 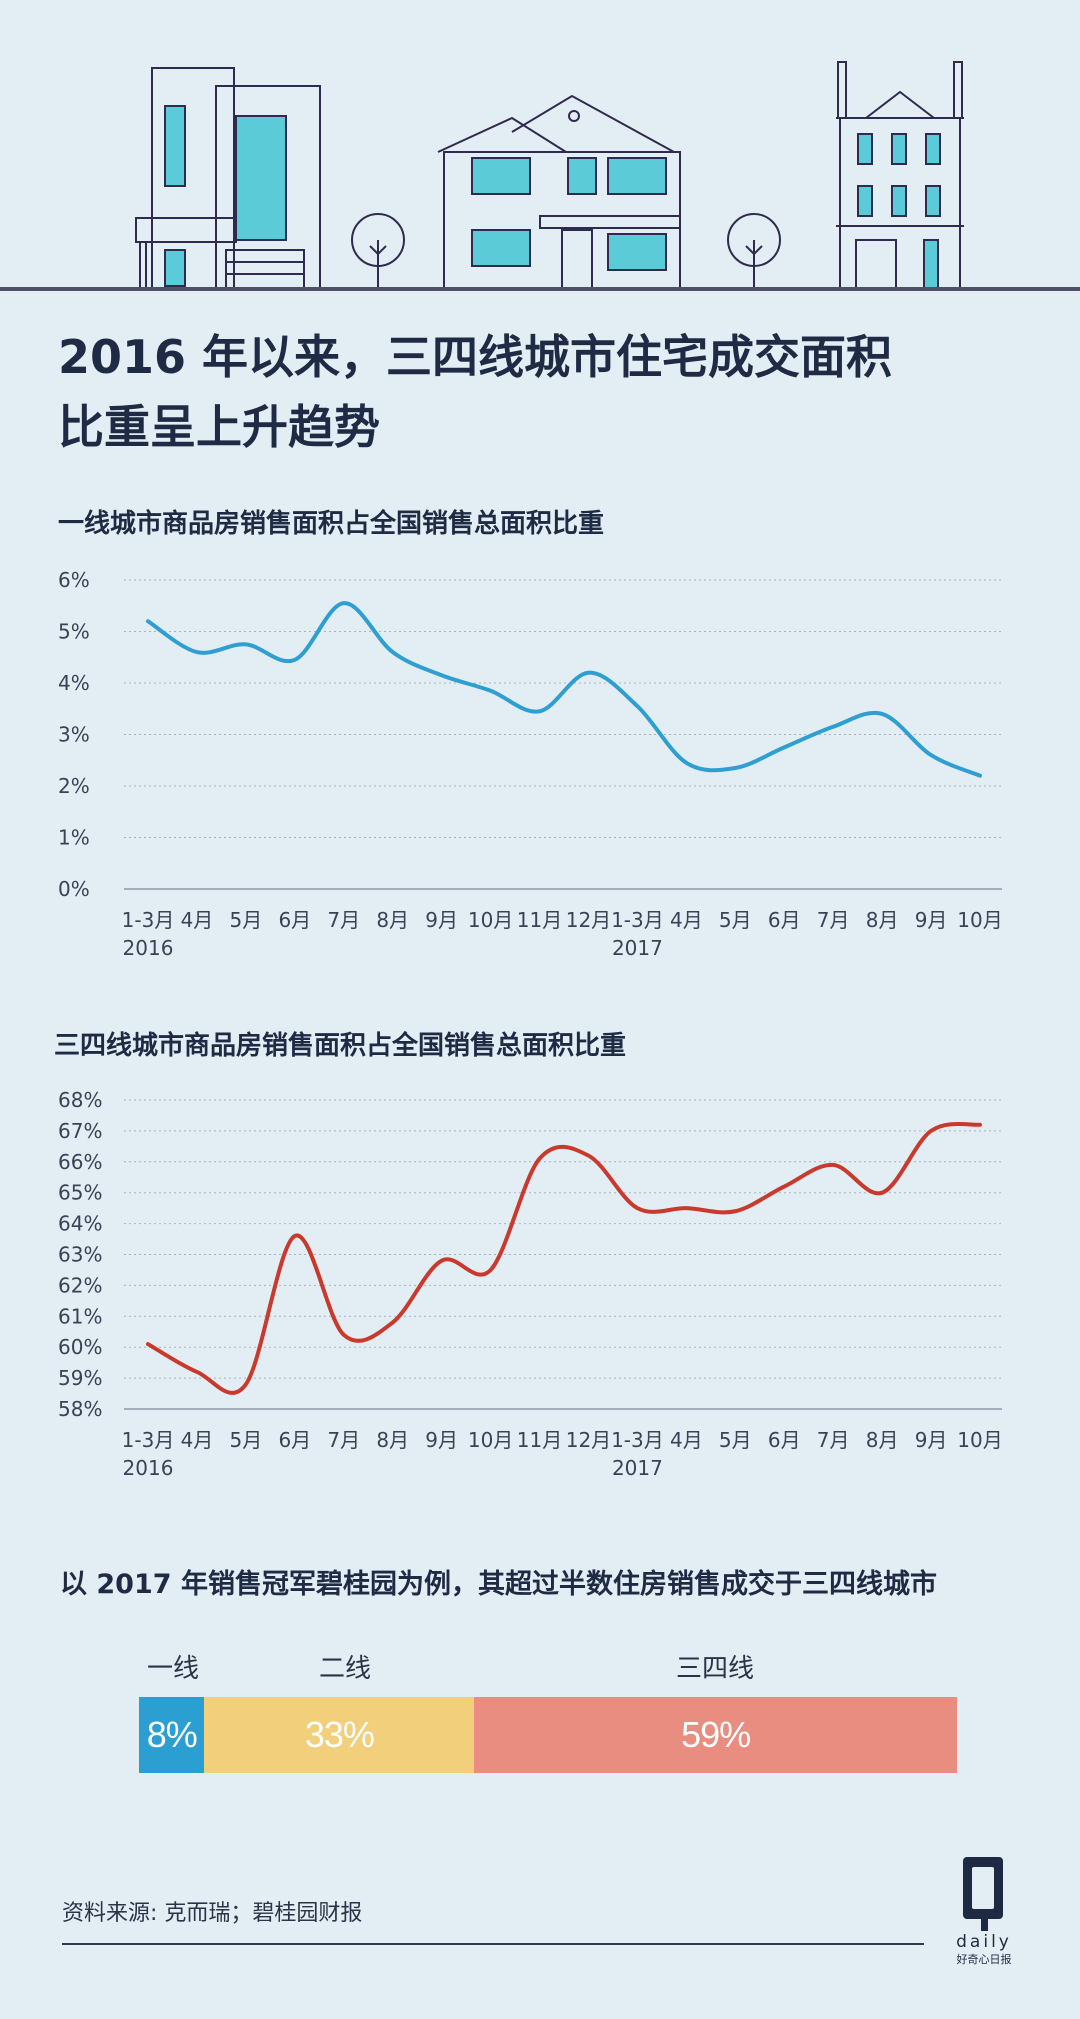 What do you see at coordinates (475, 357) in the screenshot?
I see `title-line-1: 2016 年以来，三四线城市住宅成交面积` at bounding box center [475, 357].